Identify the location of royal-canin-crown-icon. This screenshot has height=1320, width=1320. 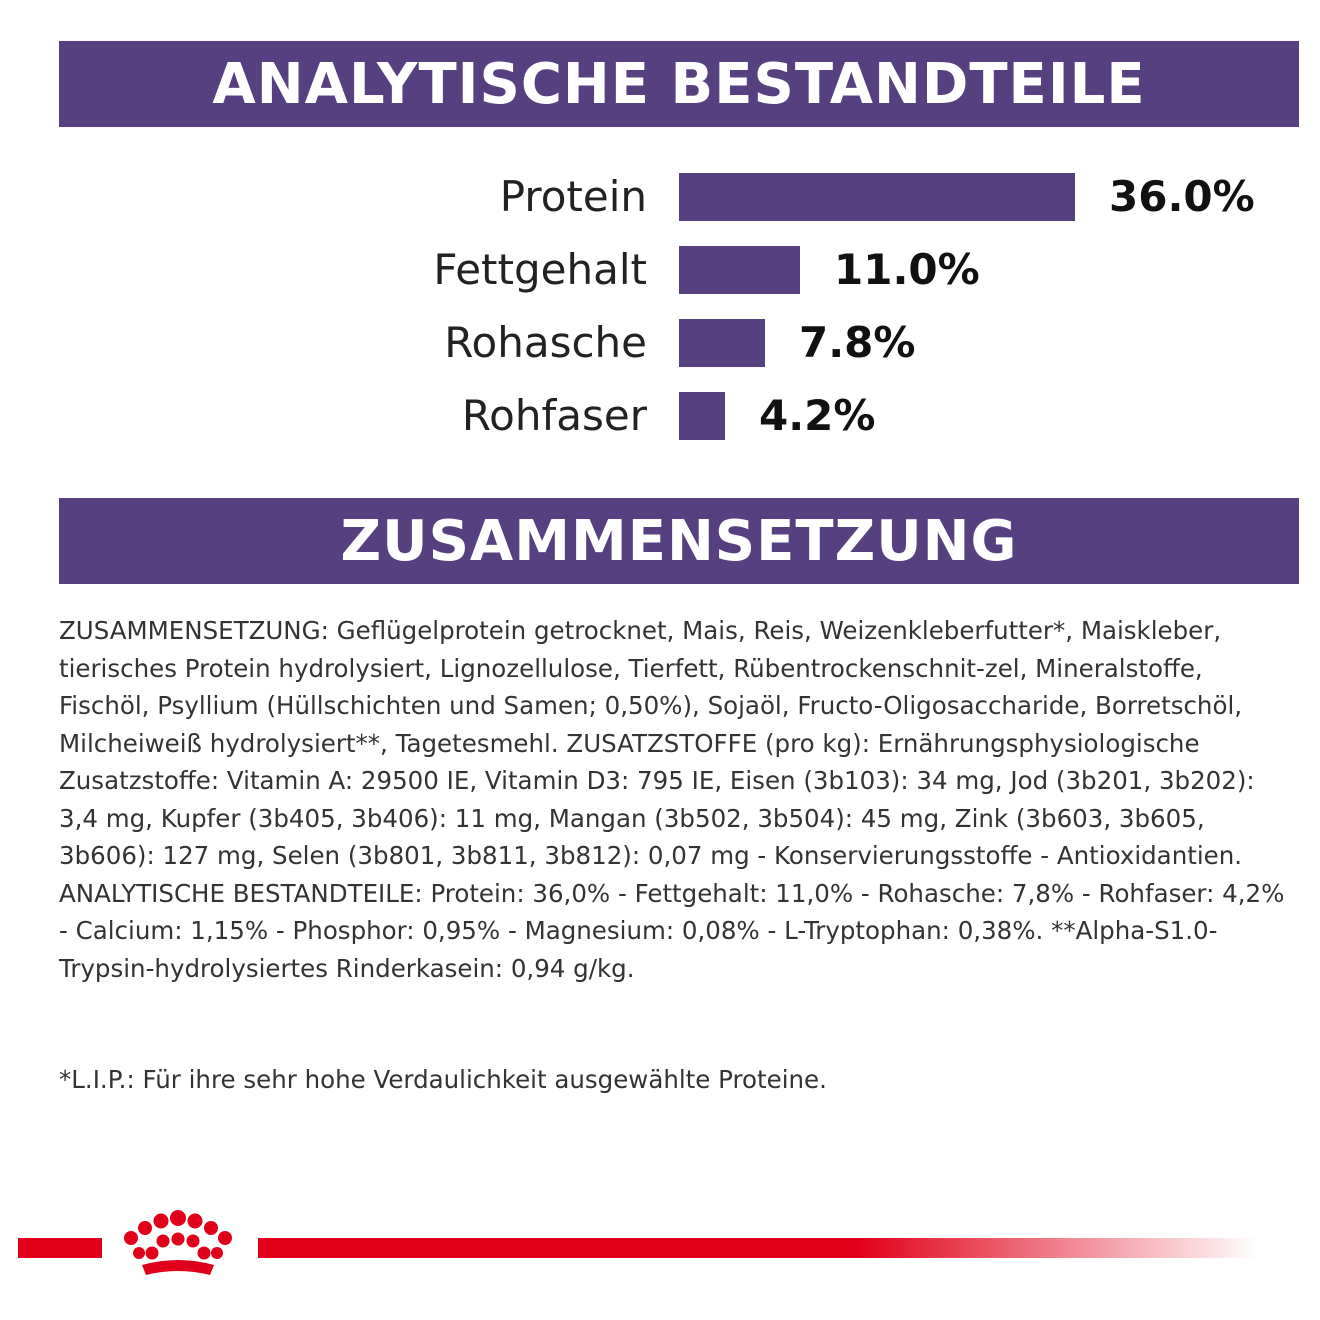
(178, 1242).